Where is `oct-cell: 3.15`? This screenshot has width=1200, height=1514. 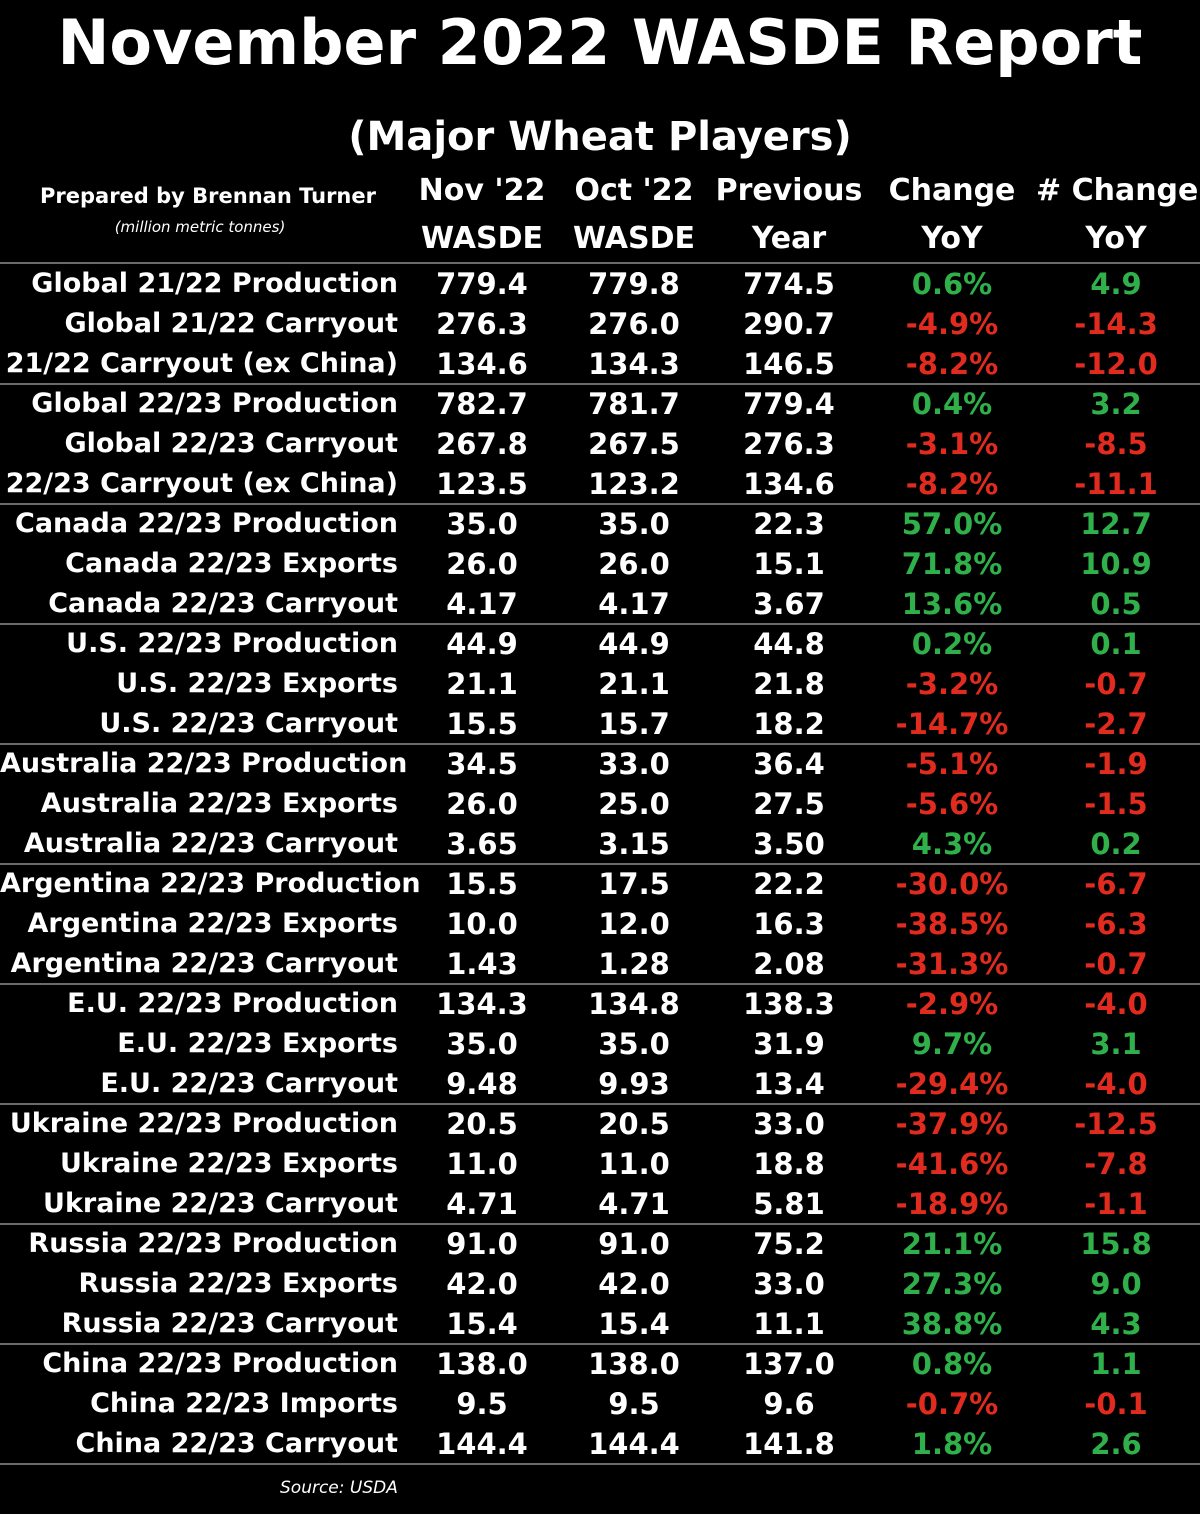
oct-cell: 3.15 is located at coordinates (634, 844).